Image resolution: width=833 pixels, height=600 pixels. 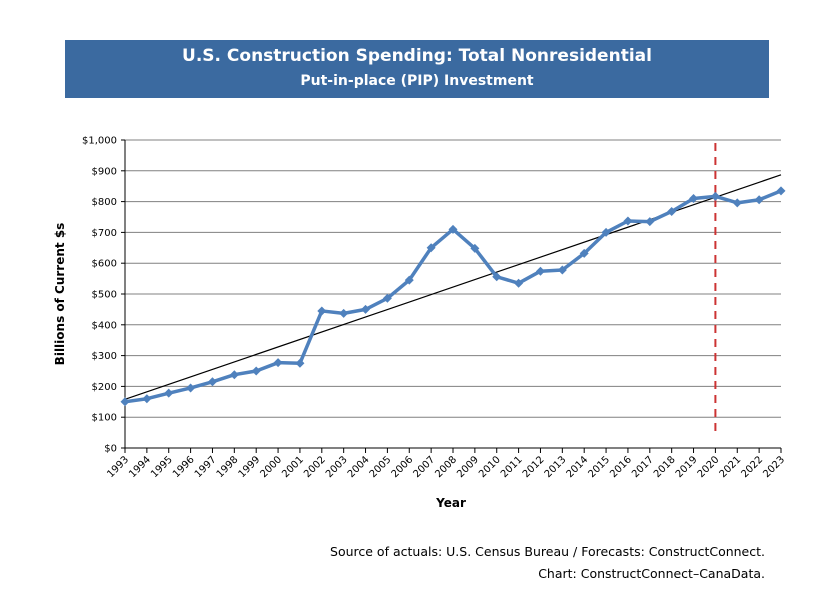 I want to click on x-tick-label: 2018, so click(x=665, y=467).